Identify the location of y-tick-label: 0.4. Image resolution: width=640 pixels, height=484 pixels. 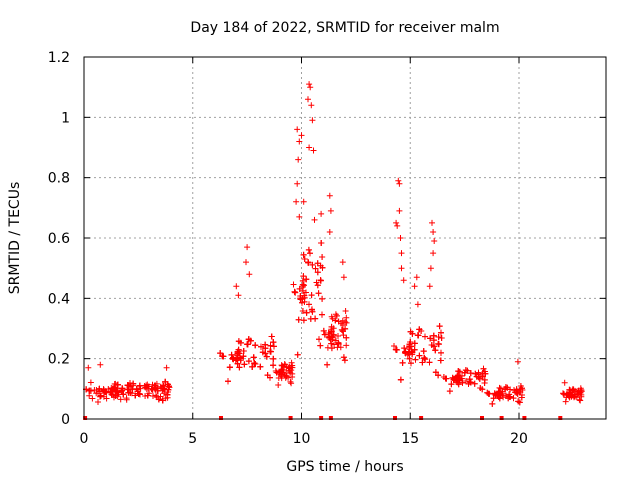
(59, 299).